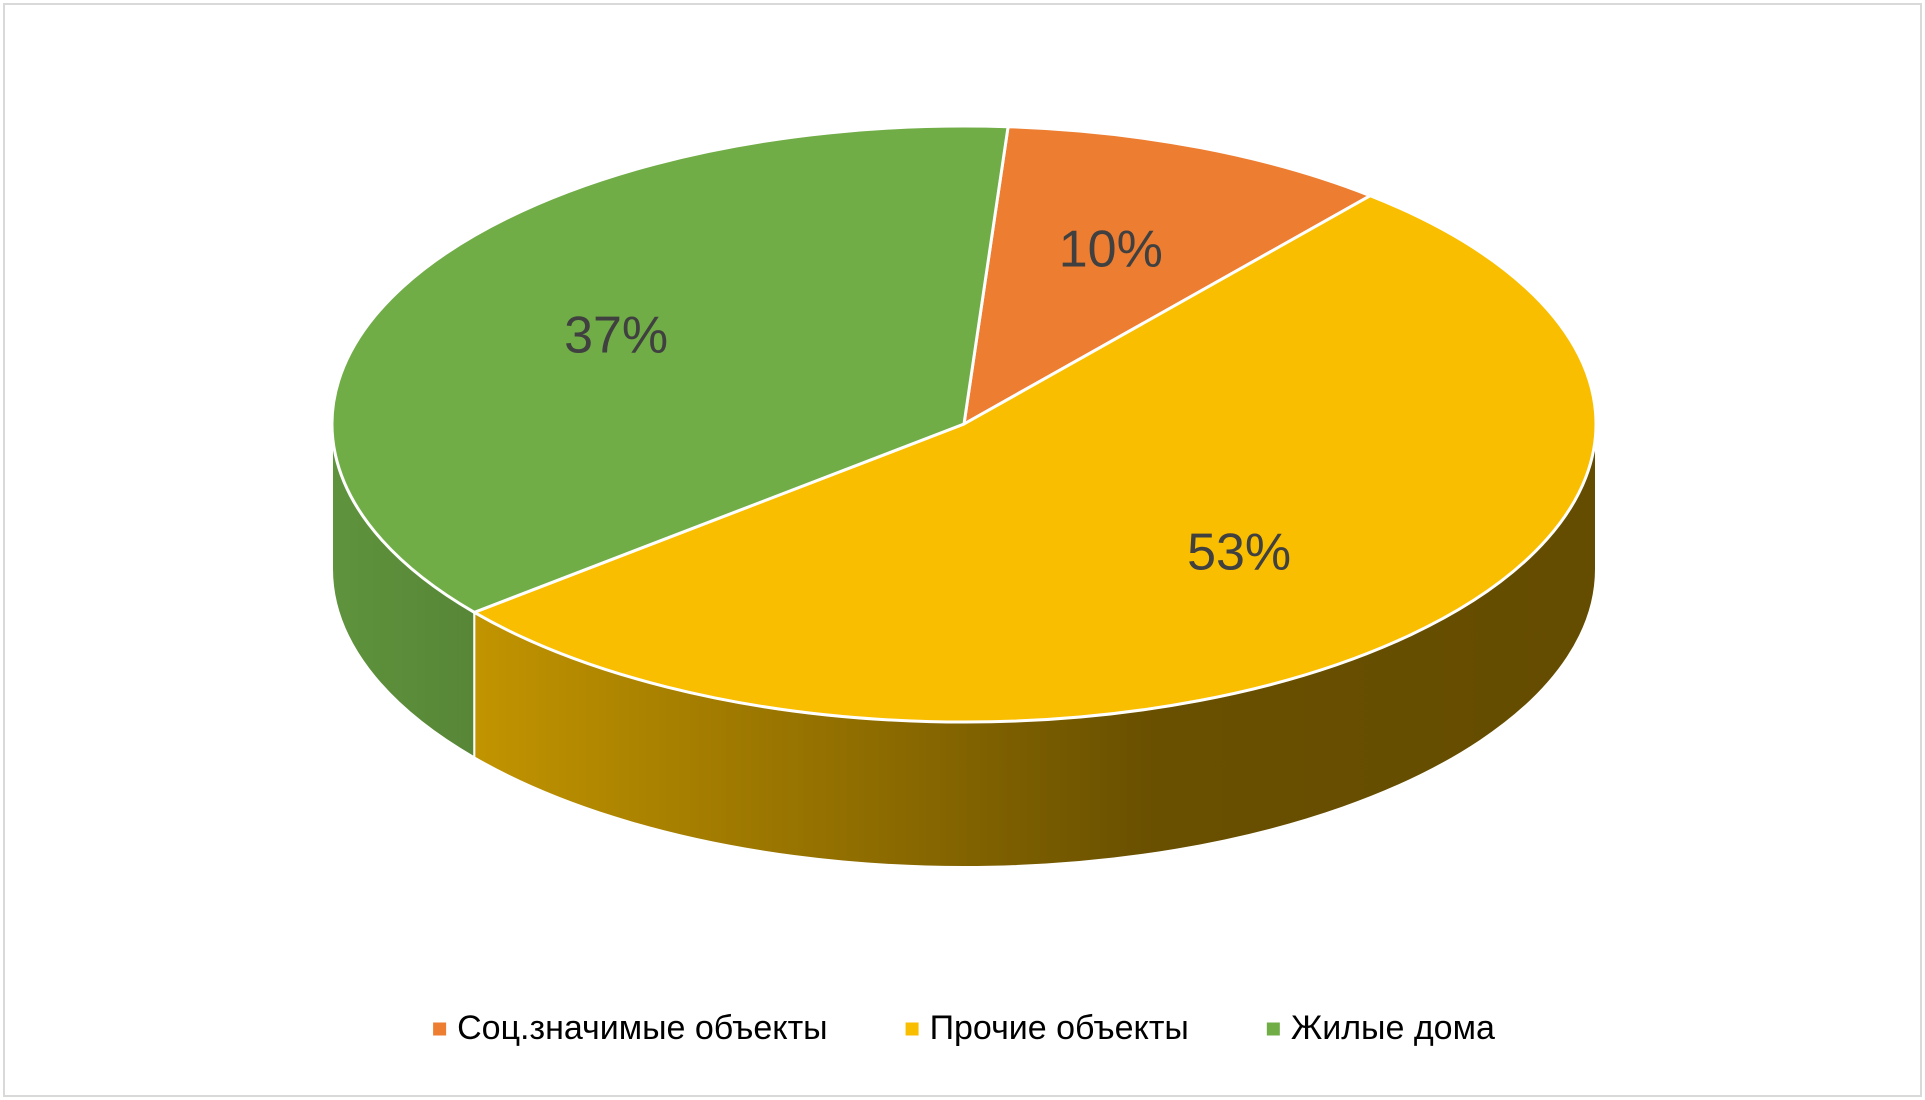 The height and width of the screenshot is (1100, 1925). Describe the element at coordinates (1059, 1028) in the screenshot. I see `legend-label: Прочие объекты` at that location.